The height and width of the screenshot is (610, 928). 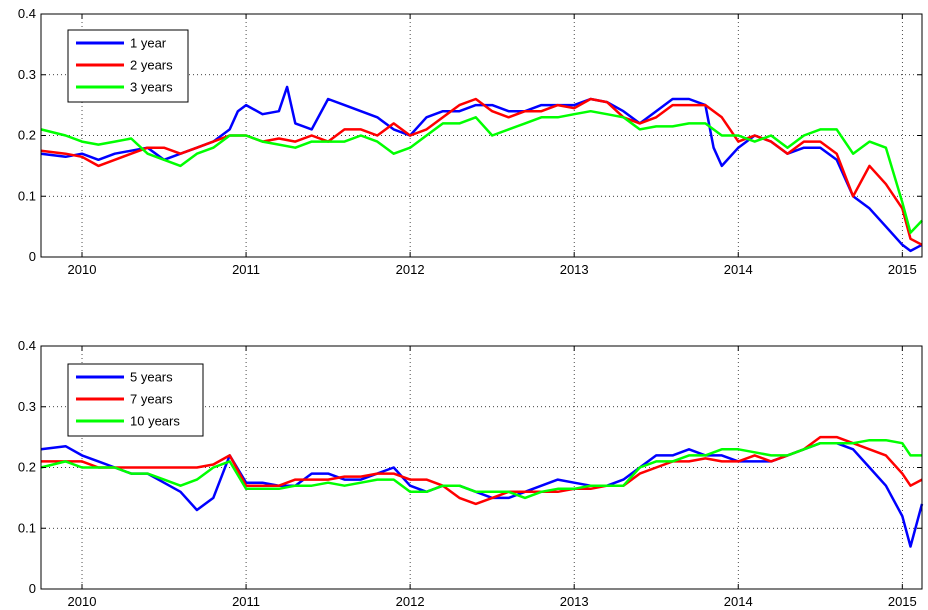 What do you see at coordinates (148, 43) in the screenshot?
I see `chart-0-legend-label-0: 1 year` at bounding box center [148, 43].